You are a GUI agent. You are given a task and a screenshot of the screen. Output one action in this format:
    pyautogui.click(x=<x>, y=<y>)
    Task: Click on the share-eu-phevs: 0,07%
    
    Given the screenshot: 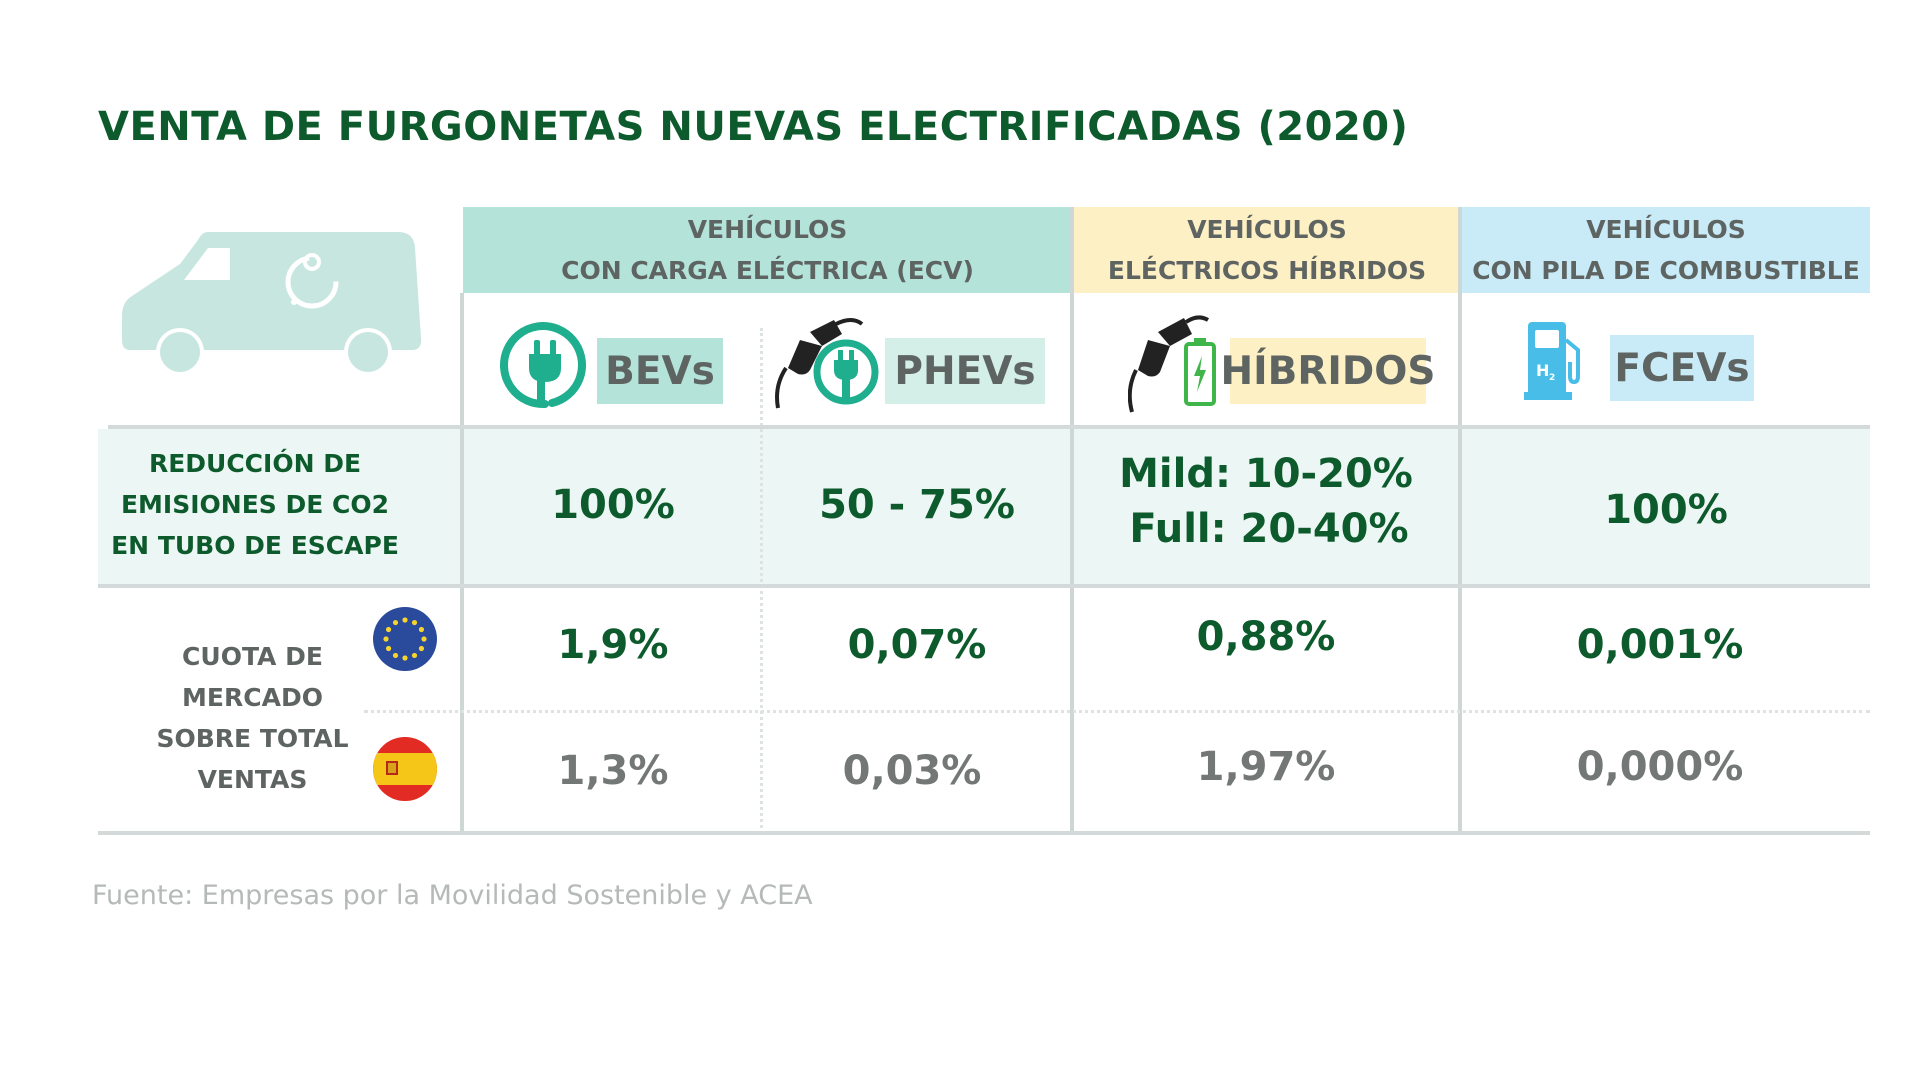 What is the action you would take?
    pyautogui.click(x=917, y=645)
    